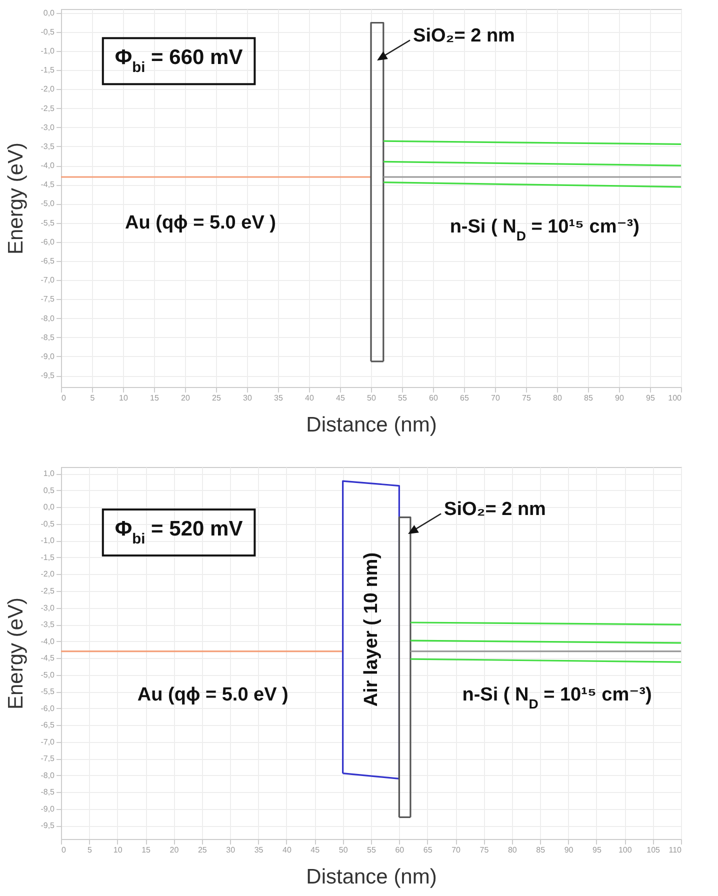 The width and height of the screenshot is (718, 896). Describe the element at coordinates (178, 532) in the screenshot. I see `annotation: Φ$_{bi}$ = 520 mV` at that location.